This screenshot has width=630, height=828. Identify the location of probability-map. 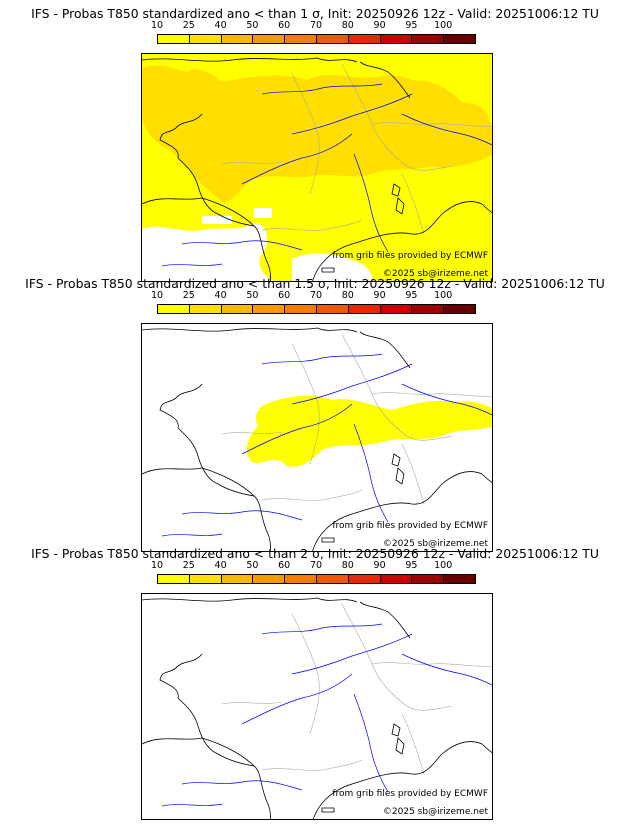
(317, 708).